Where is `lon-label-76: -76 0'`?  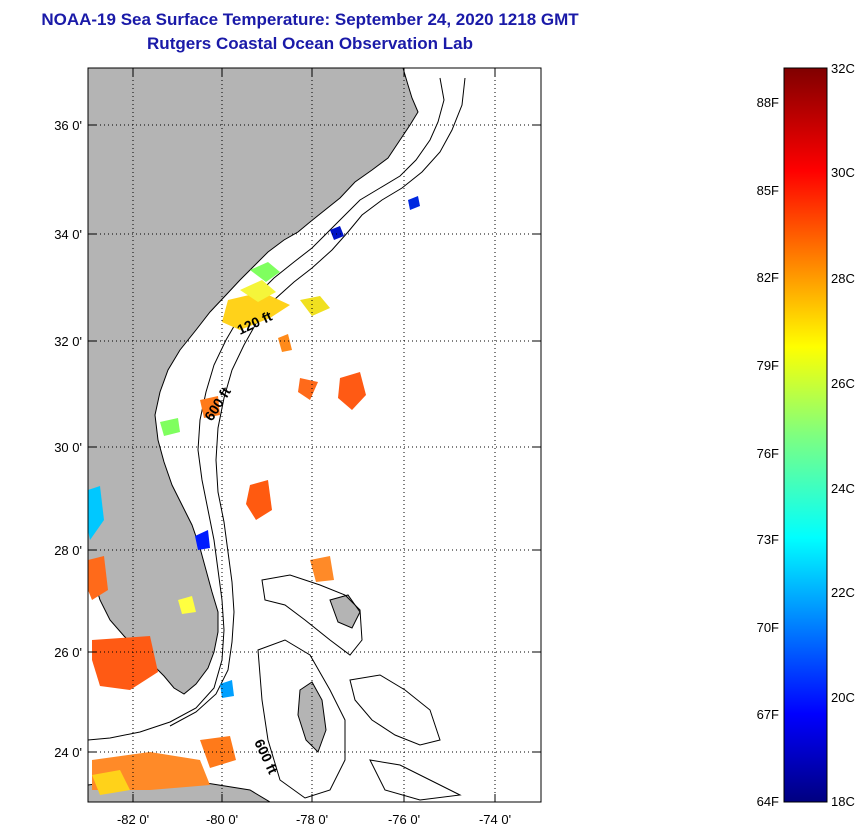 lon-label-76: -76 0' is located at coordinates (404, 819).